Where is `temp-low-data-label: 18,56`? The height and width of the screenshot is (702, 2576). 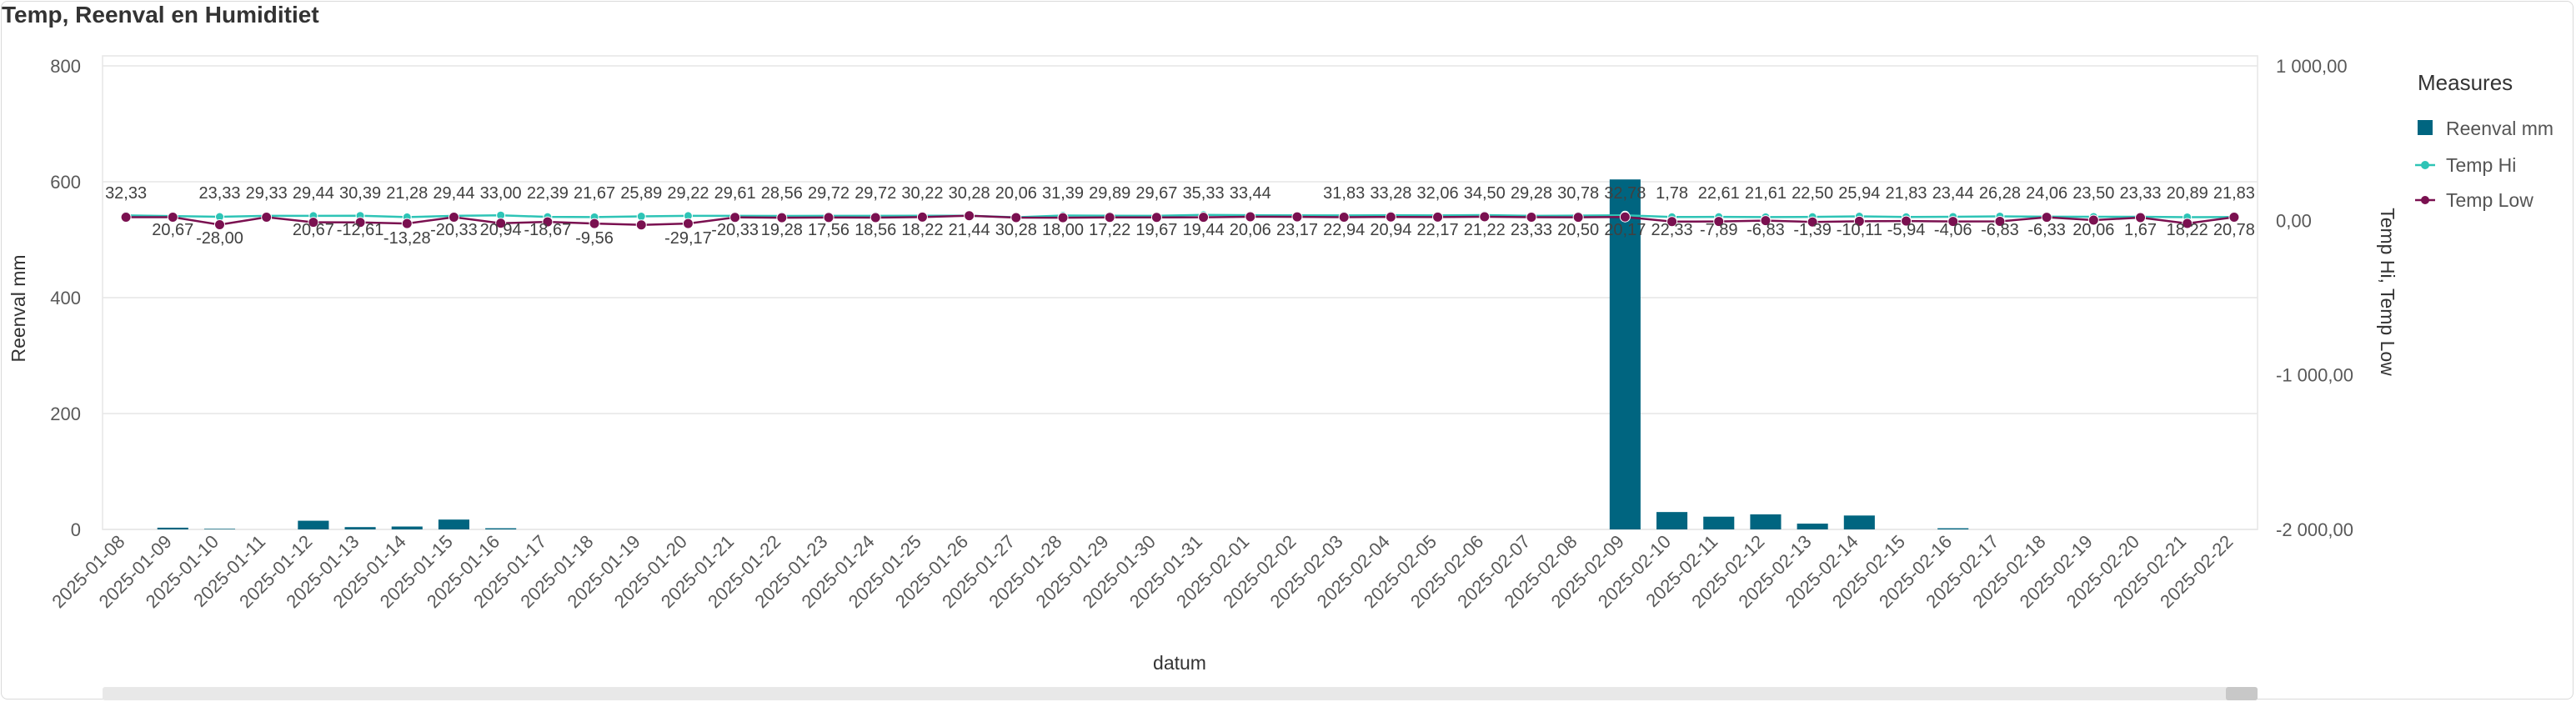
temp-low-data-label: 18,56 is located at coordinates (875, 230).